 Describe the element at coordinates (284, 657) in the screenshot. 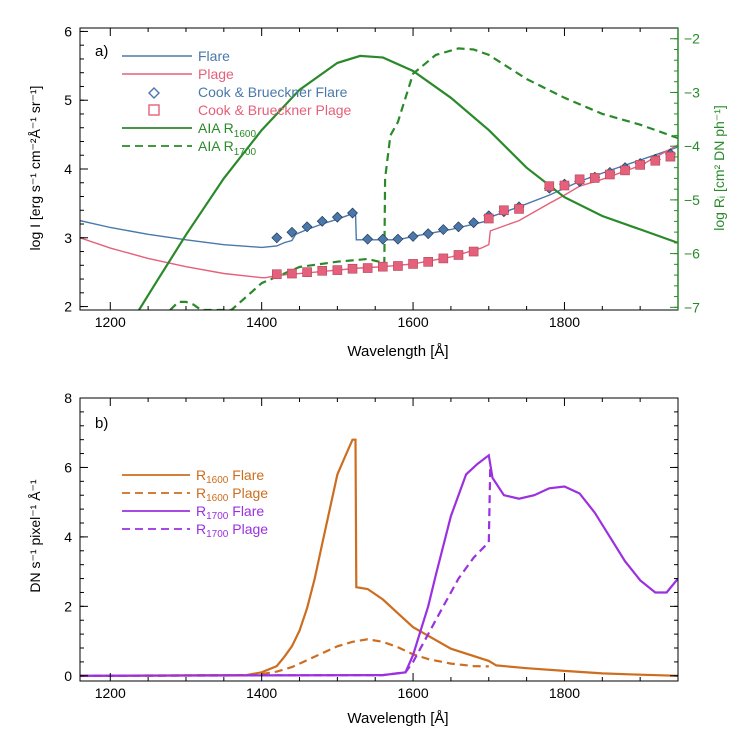

I see `series-r1600-plage` at that location.